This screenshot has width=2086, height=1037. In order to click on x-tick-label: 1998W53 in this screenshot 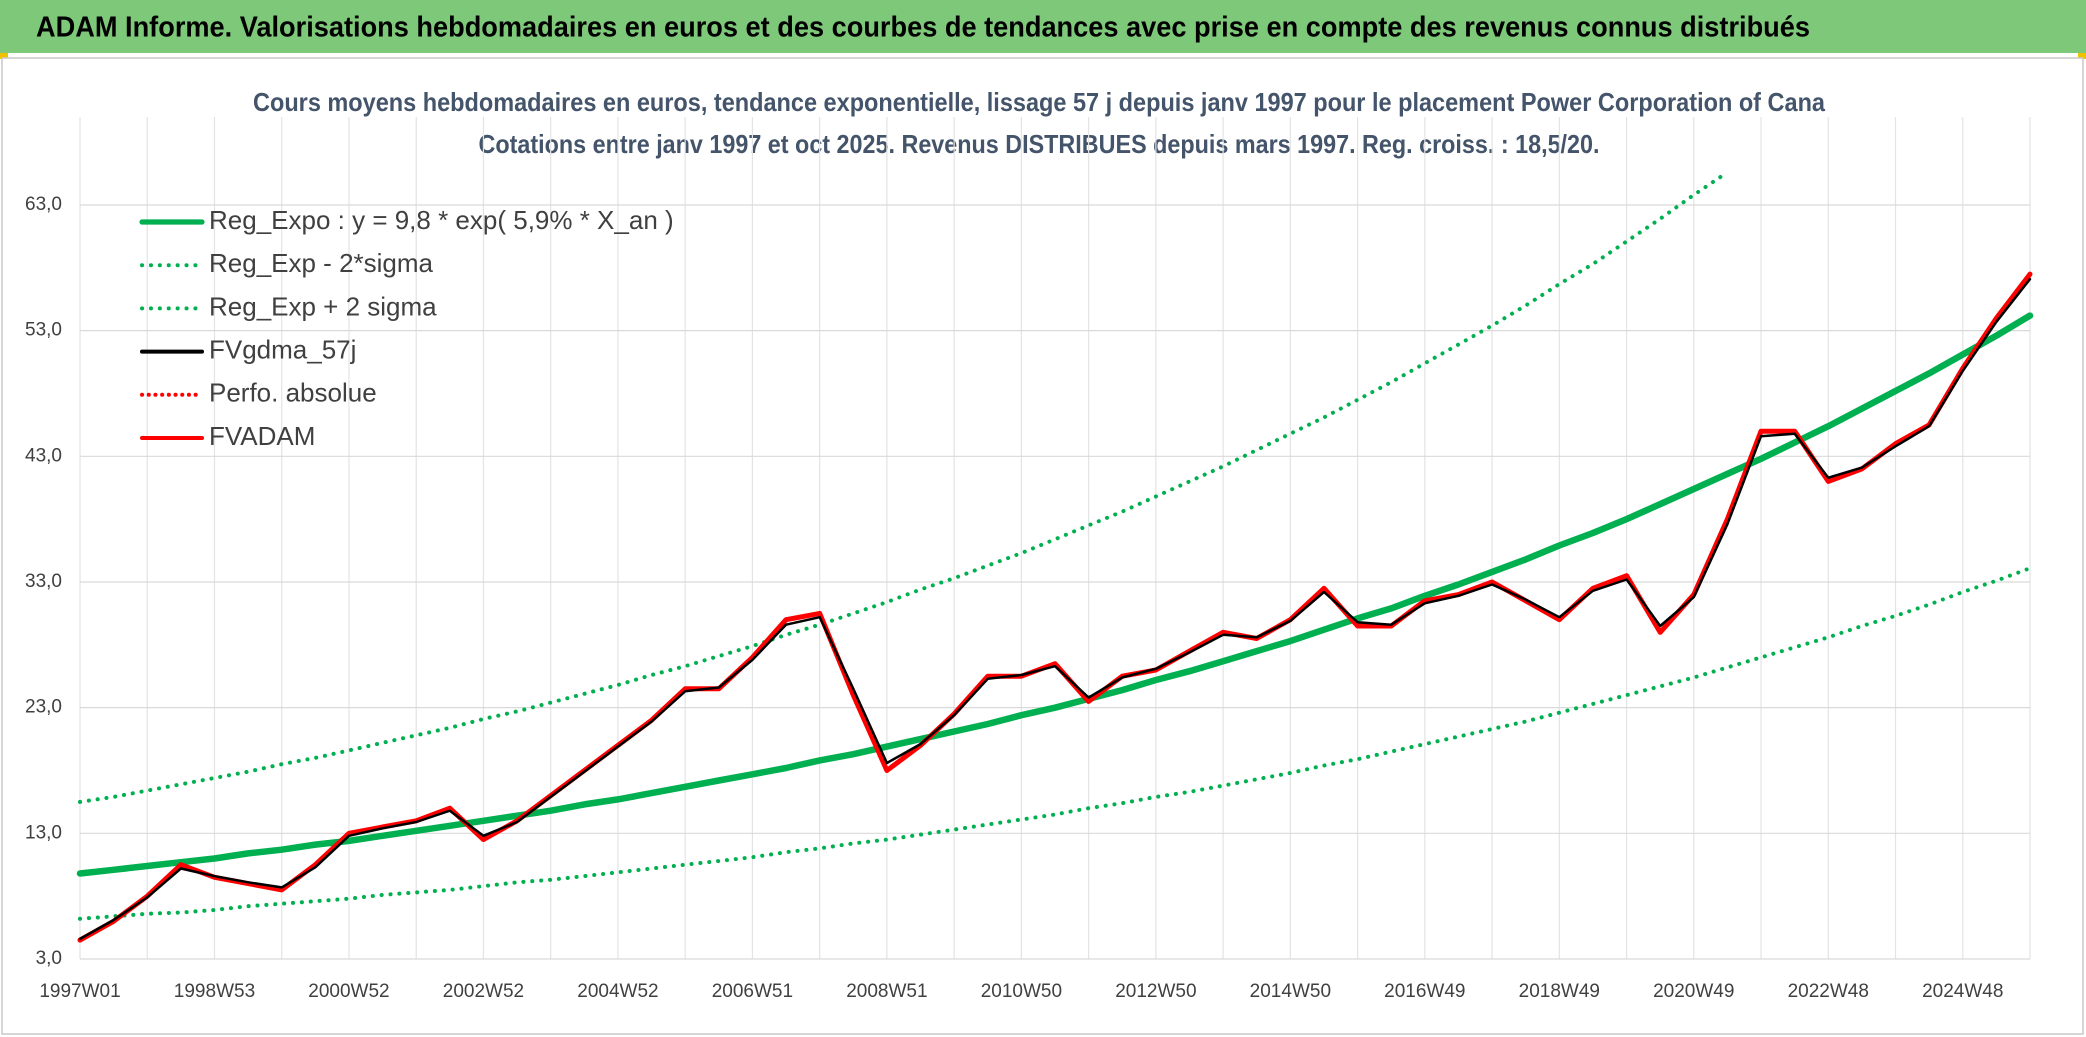, I will do `click(214, 991)`.